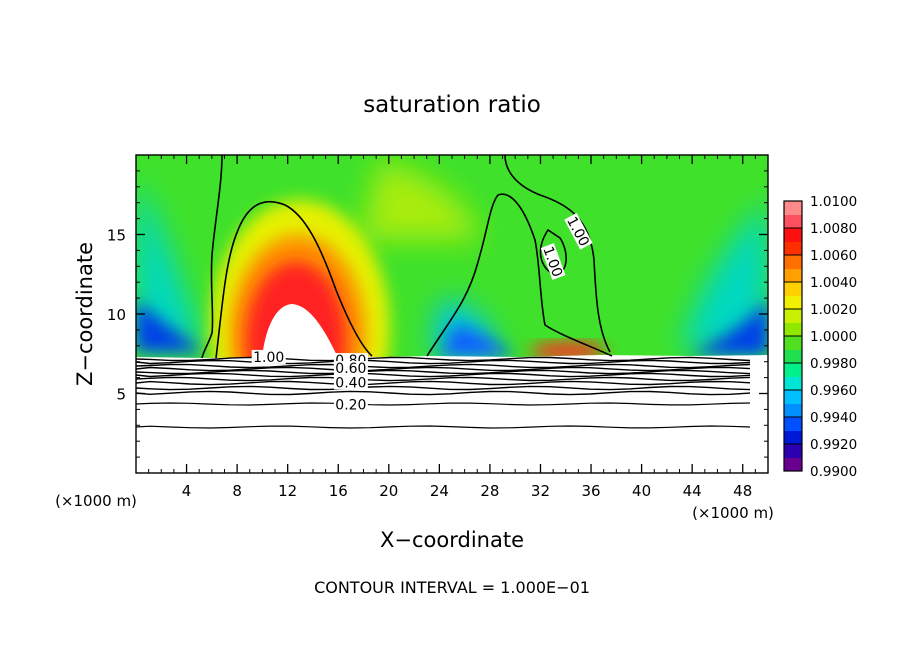  I want to click on x-tick-label: 12, so click(287, 491).